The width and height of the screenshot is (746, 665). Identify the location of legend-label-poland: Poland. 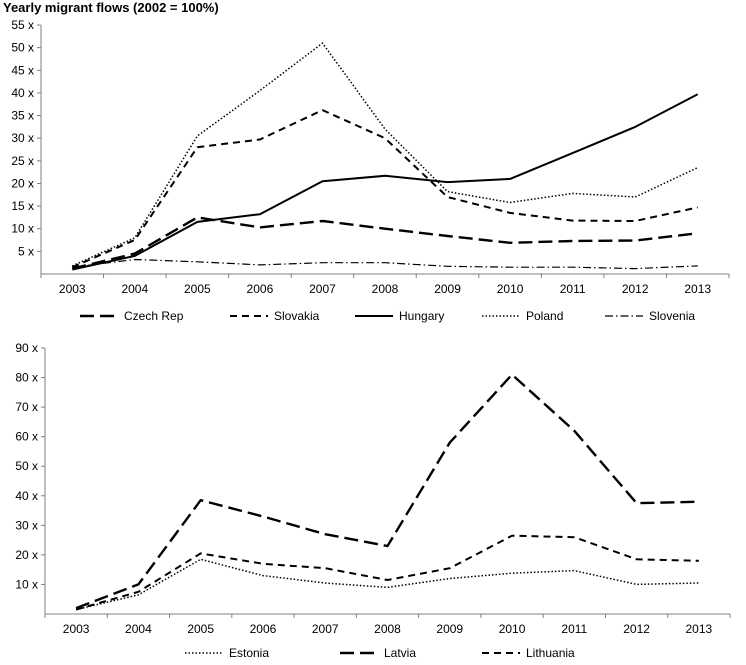
(544, 316).